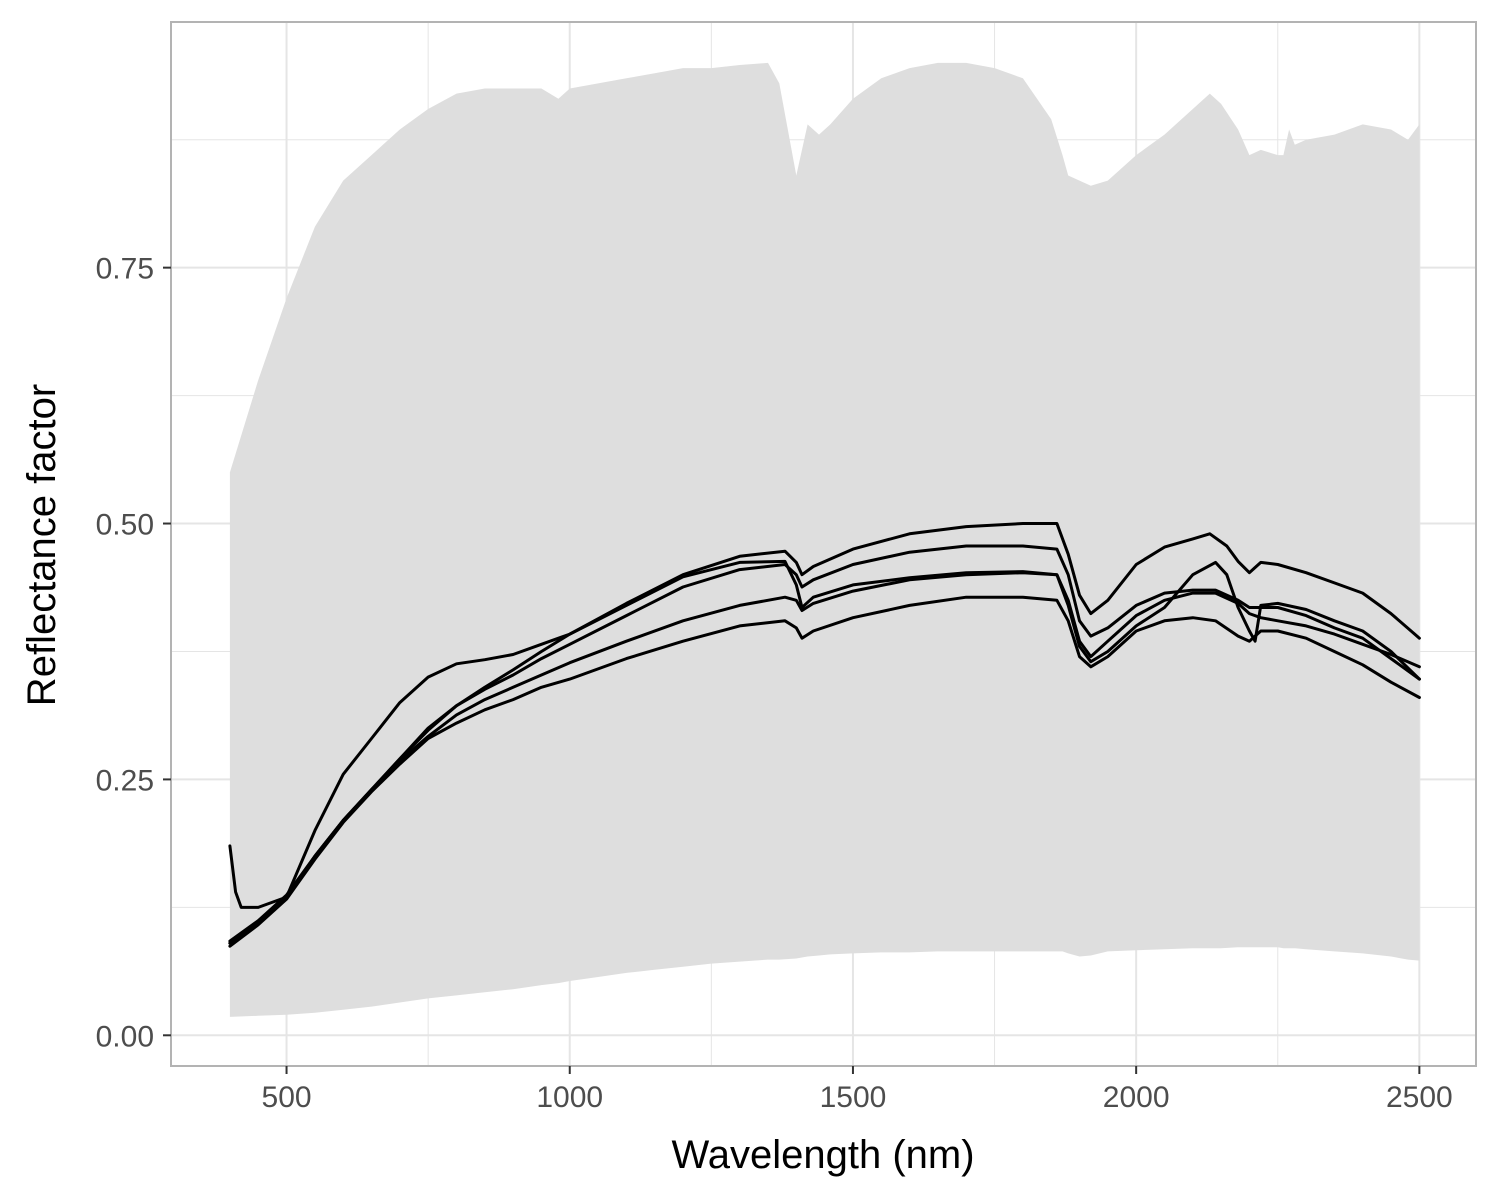  Describe the element at coordinates (1419, 1097) in the screenshot. I see `x-tick-label: 2500` at that location.